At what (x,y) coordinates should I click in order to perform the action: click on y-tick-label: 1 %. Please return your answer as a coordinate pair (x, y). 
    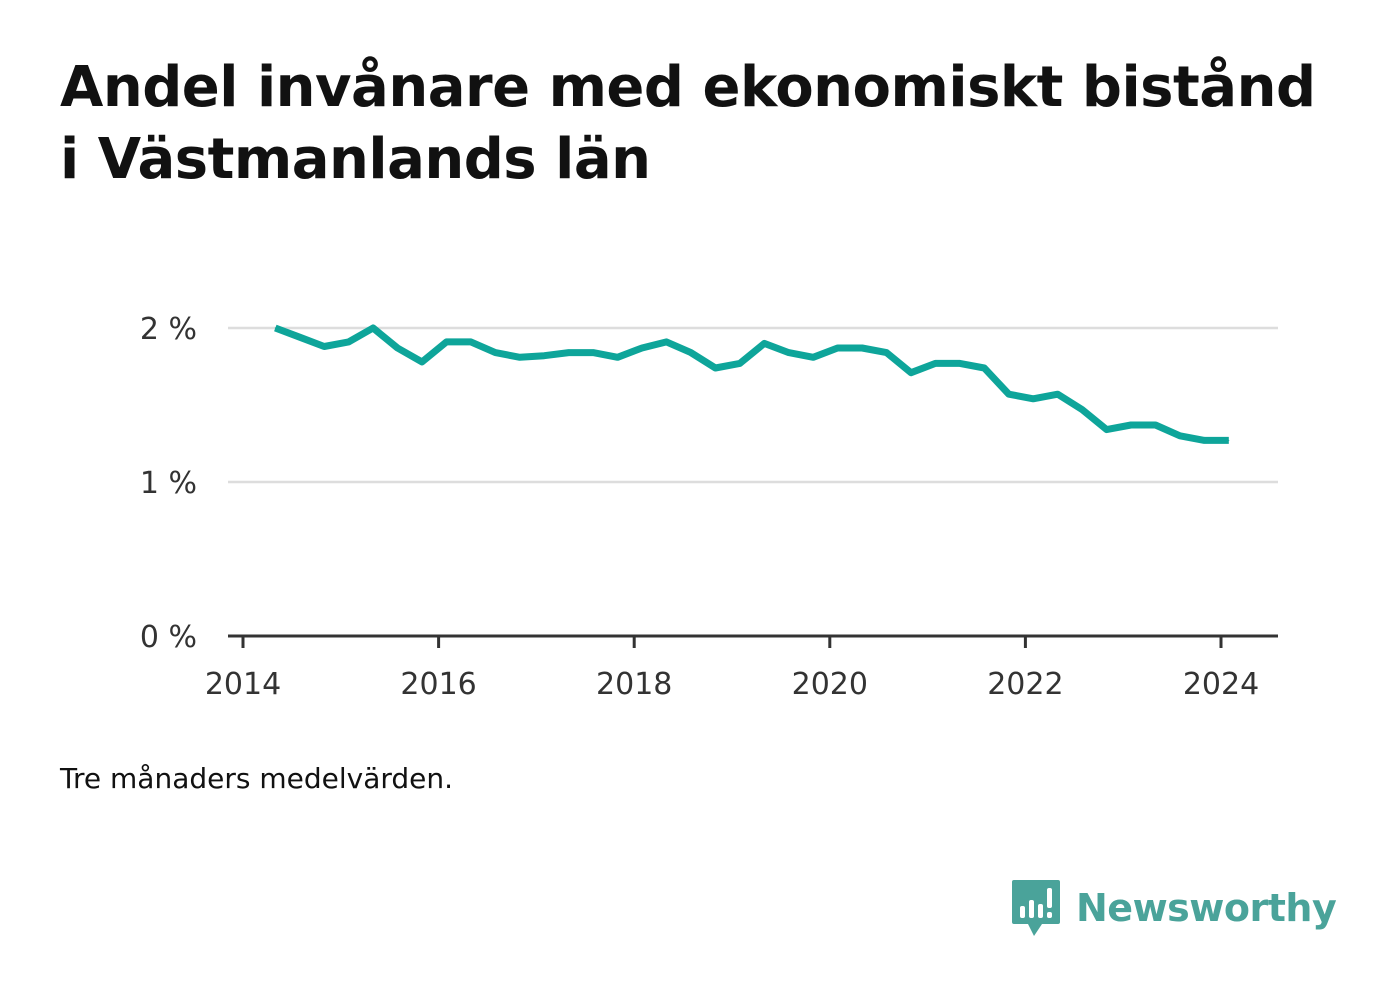
    Looking at the image, I should click on (168, 483).